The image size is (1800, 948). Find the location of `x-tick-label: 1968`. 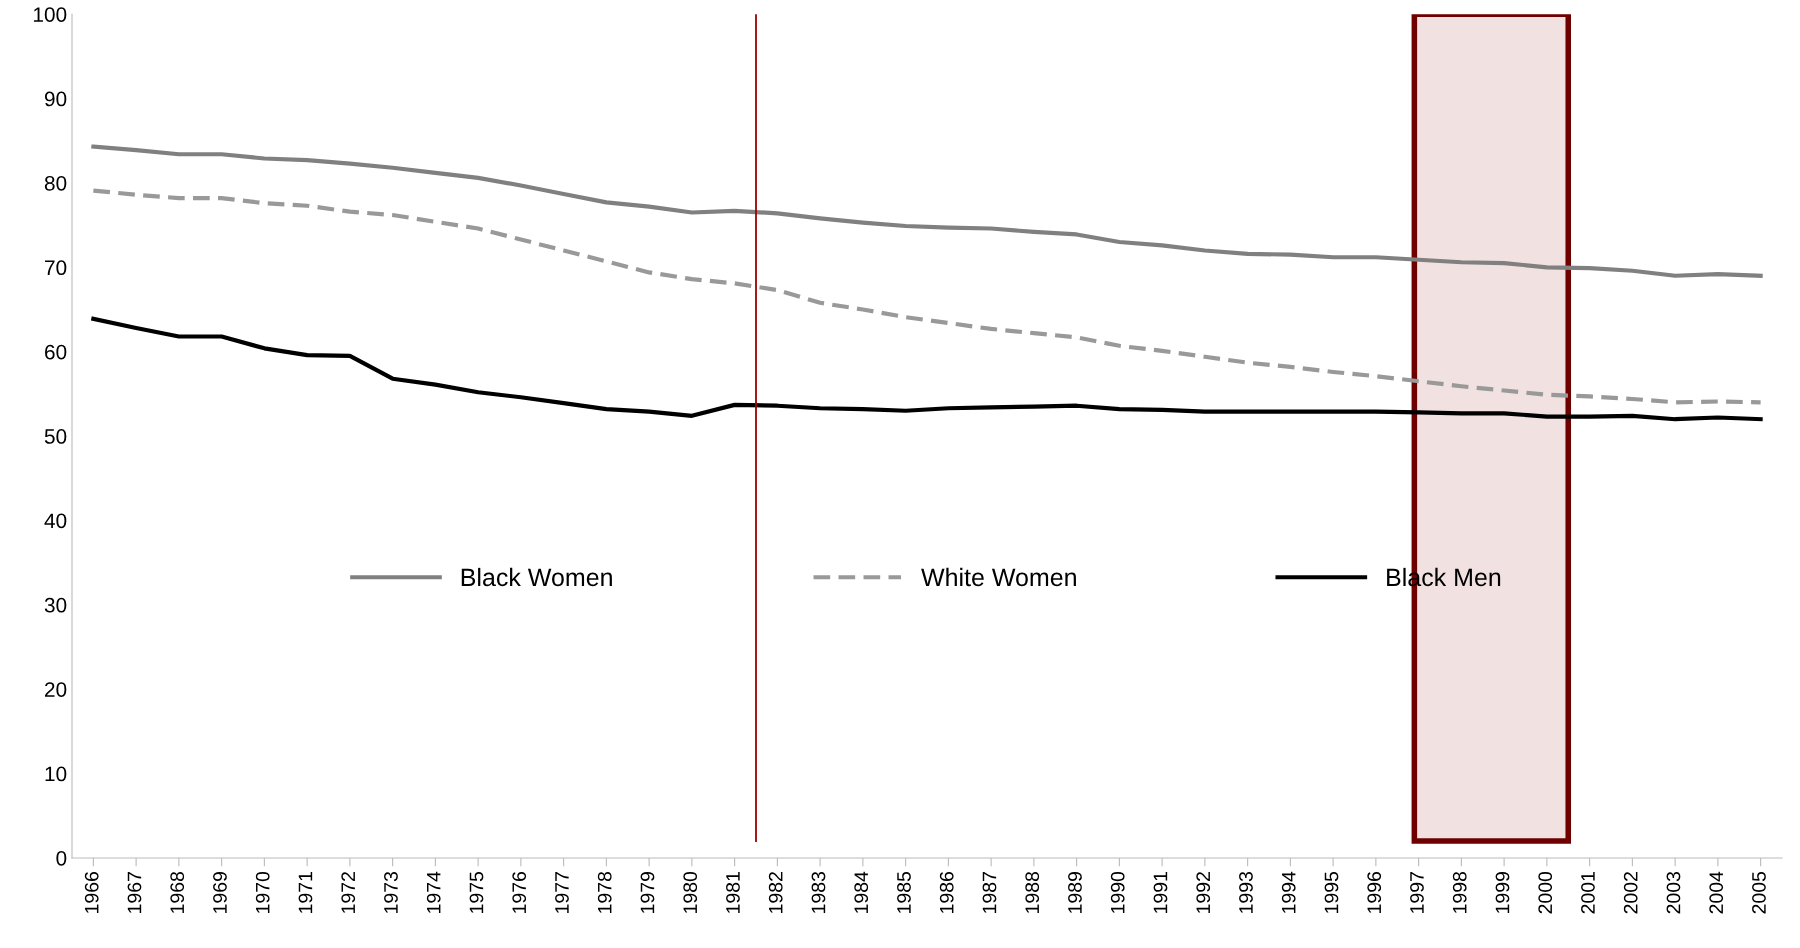

x-tick-label: 1968 is located at coordinates (177, 892).